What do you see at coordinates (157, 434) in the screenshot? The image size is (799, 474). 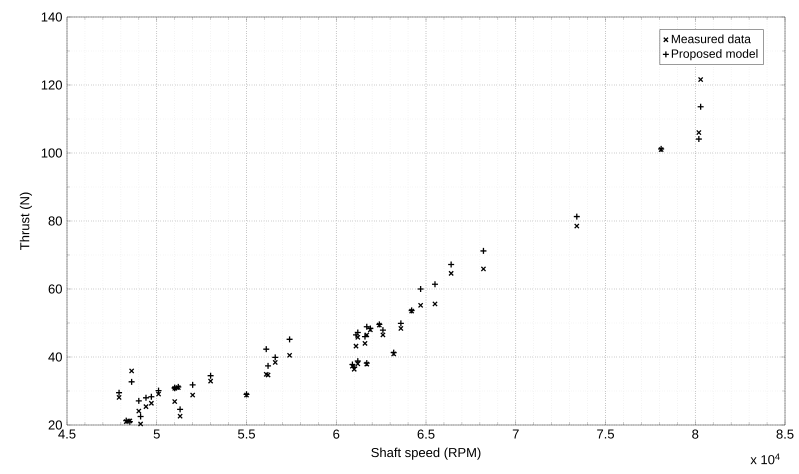 I see `x-tick-label: 5` at bounding box center [157, 434].